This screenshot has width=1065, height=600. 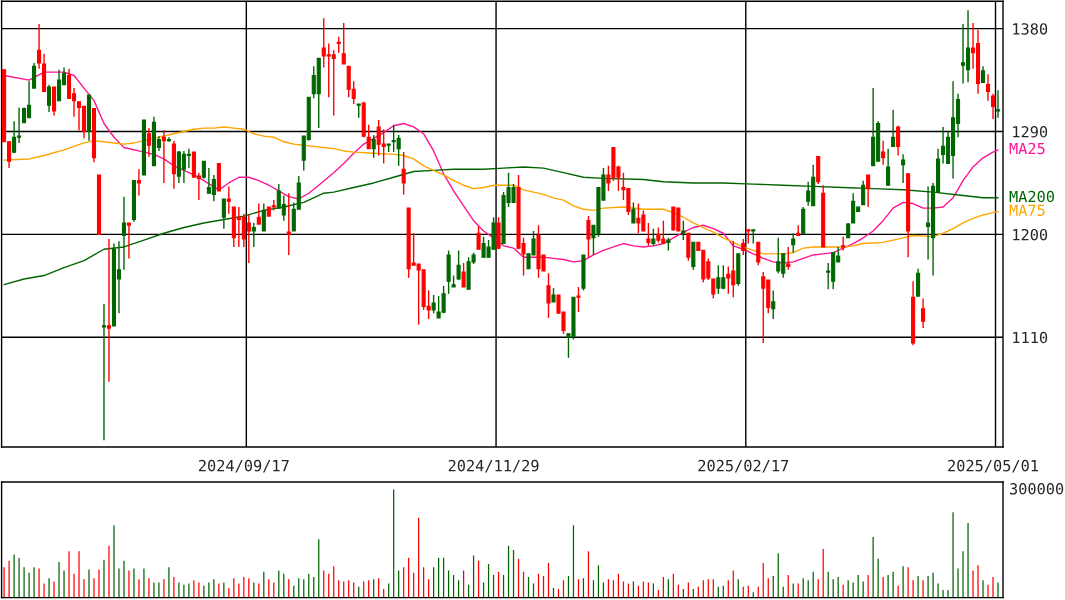 What do you see at coordinates (1030, 29) in the screenshot?
I see `y-tick-label: 1380` at bounding box center [1030, 29].